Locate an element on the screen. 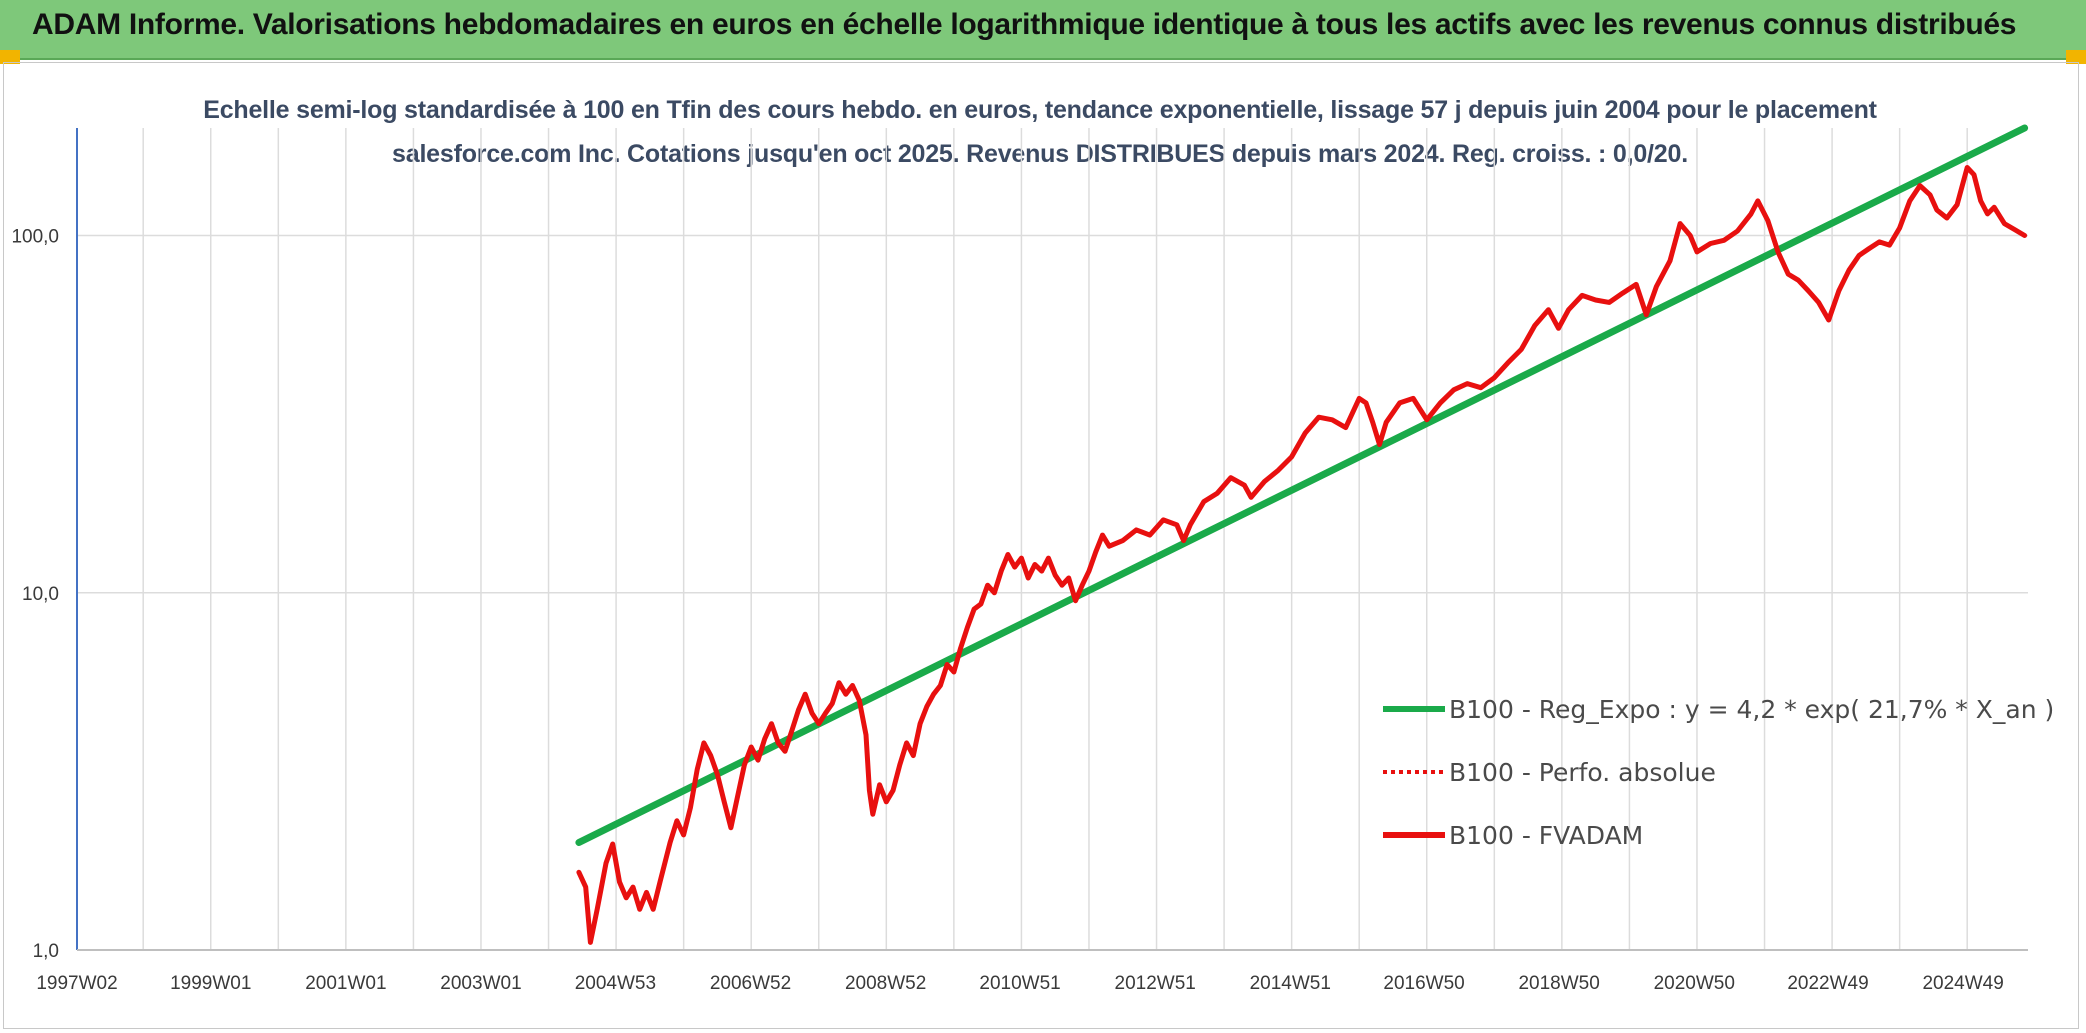 The width and height of the screenshot is (2086, 1033). x-tick-label: 2008W52 is located at coordinates (885, 983).